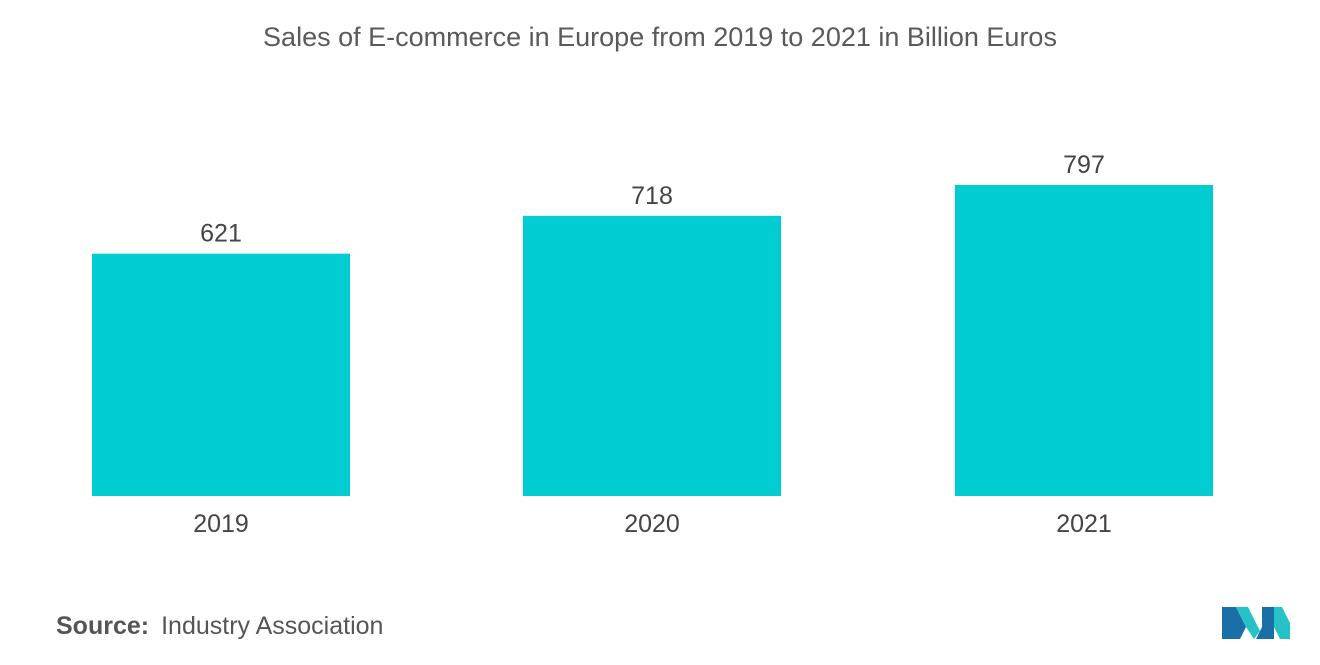 The image size is (1320, 665). What do you see at coordinates (221, 524) in the screenshot?
I see `x-tick-label-2019: 2019` at bounding box center [221, 524].